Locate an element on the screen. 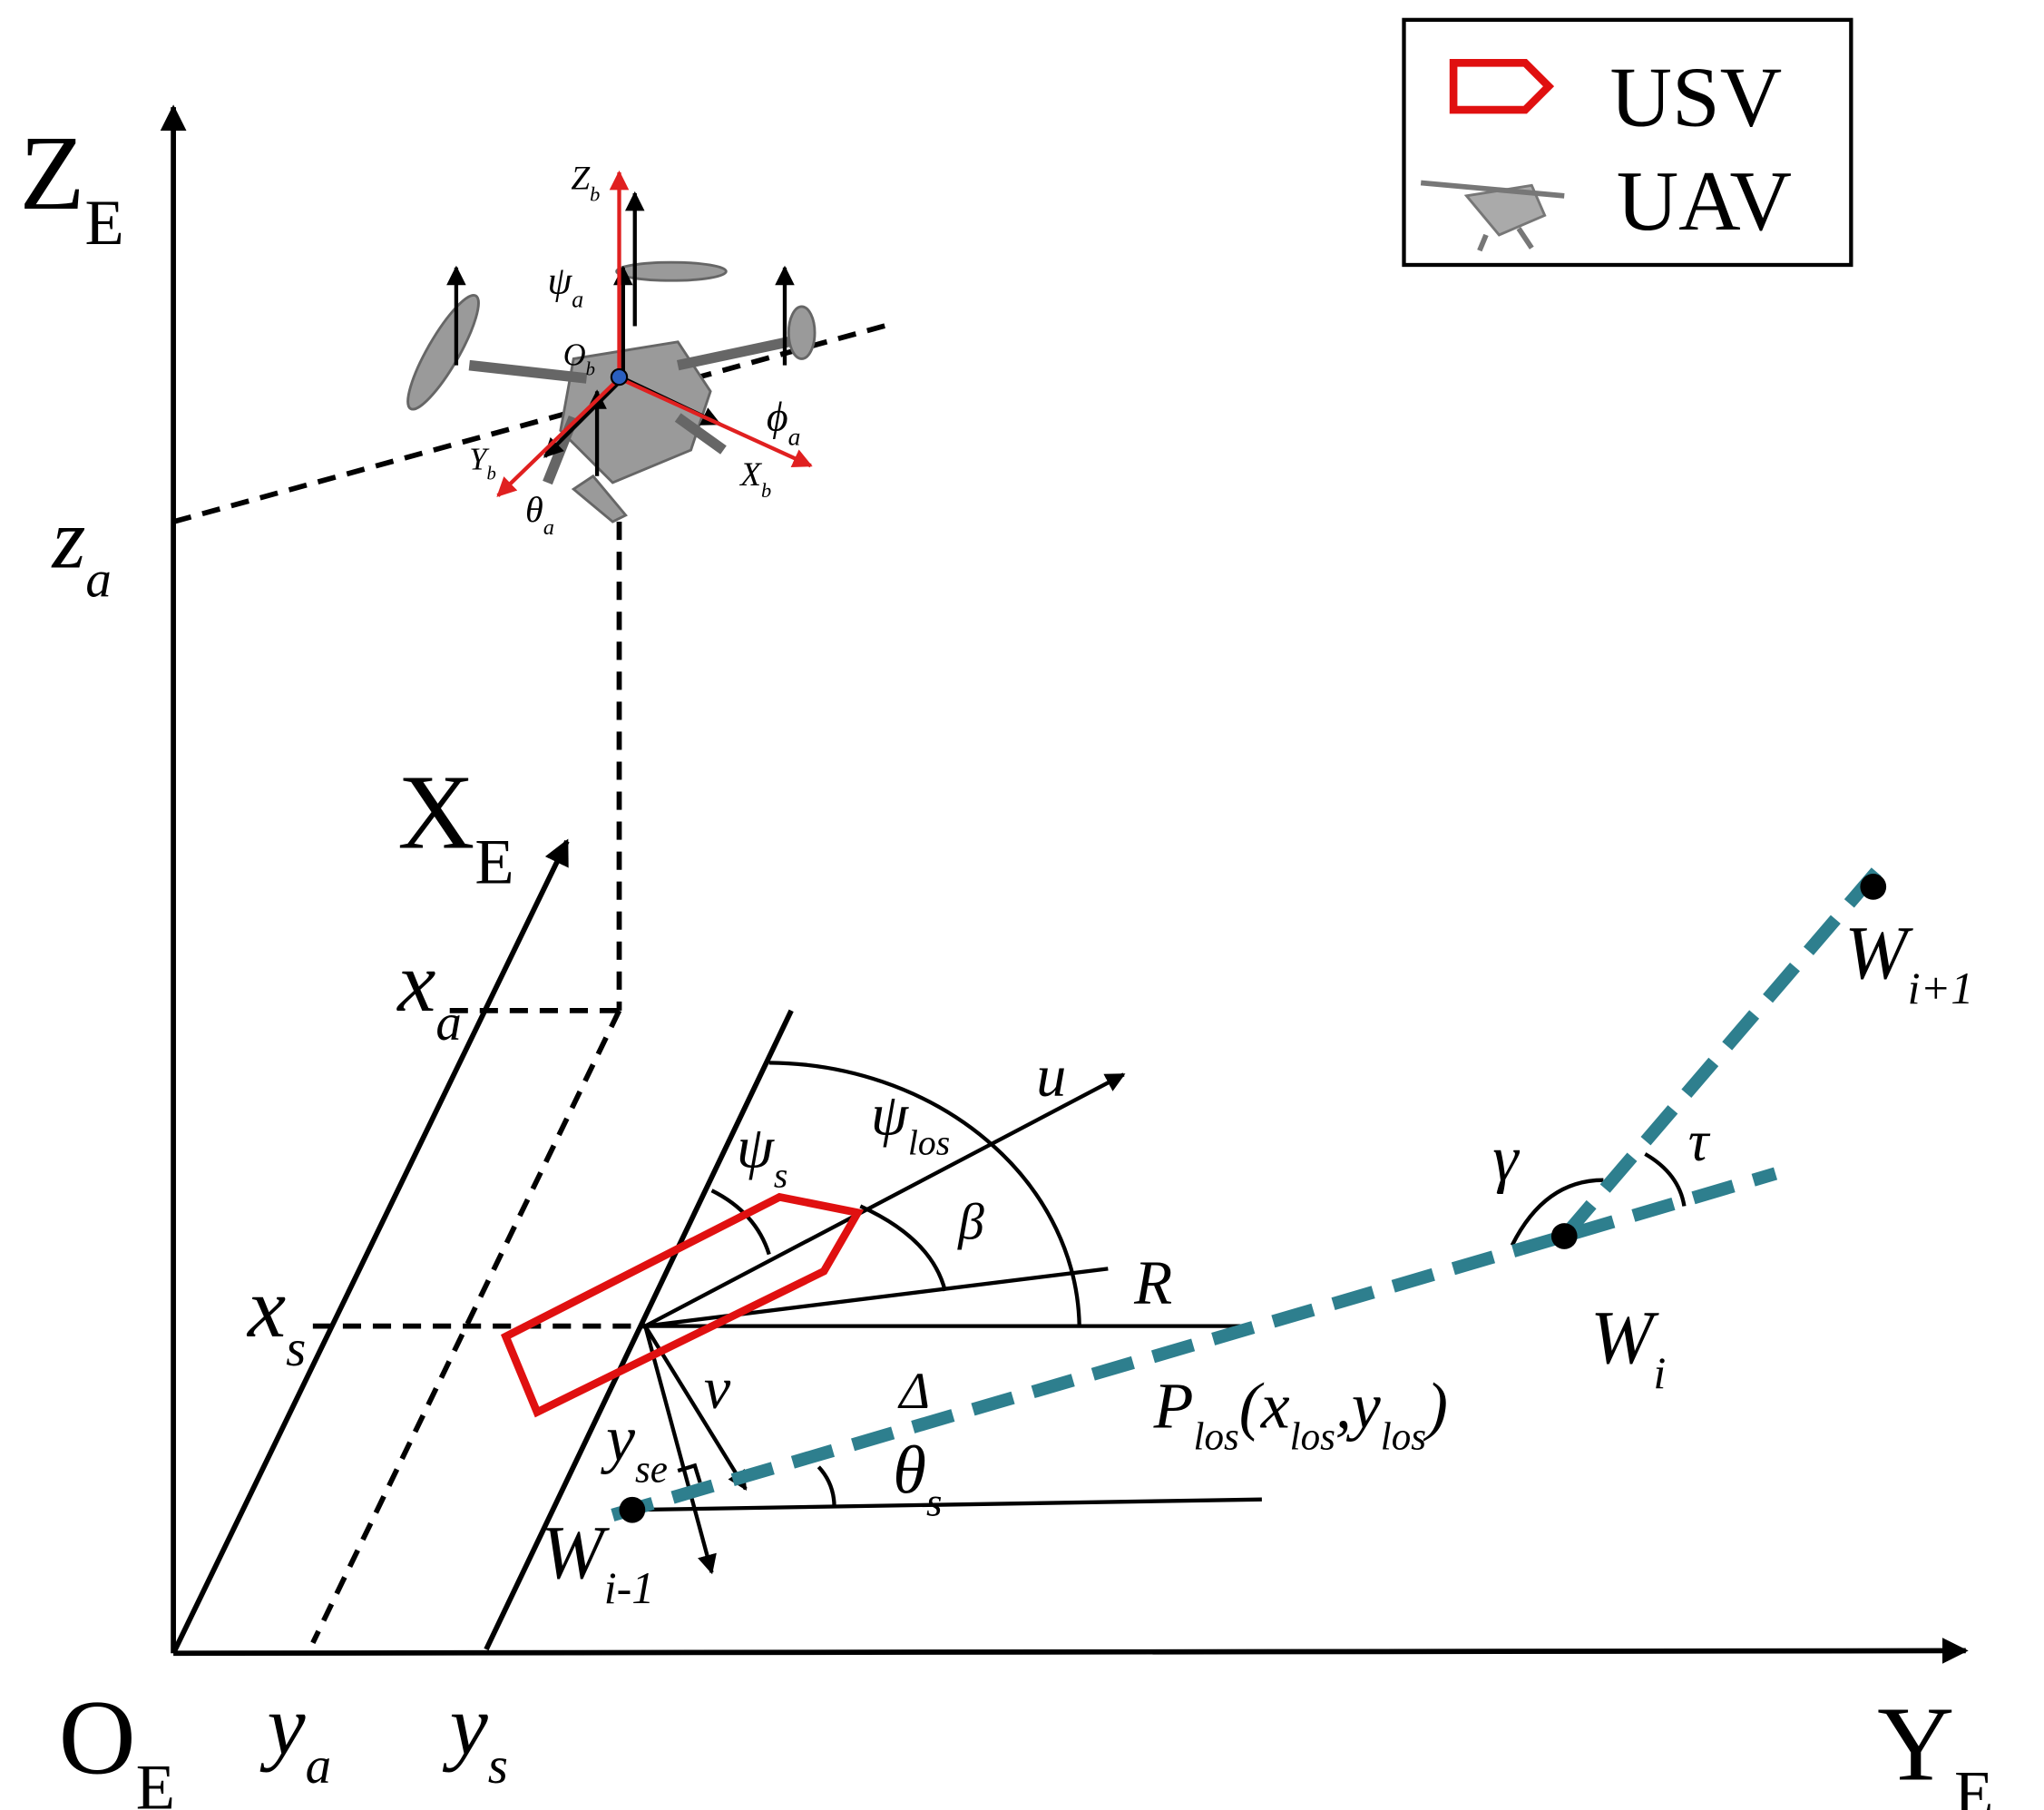 This screenshot has height=1810, width=2044. label: ya is located at coordinates (296, 1736).